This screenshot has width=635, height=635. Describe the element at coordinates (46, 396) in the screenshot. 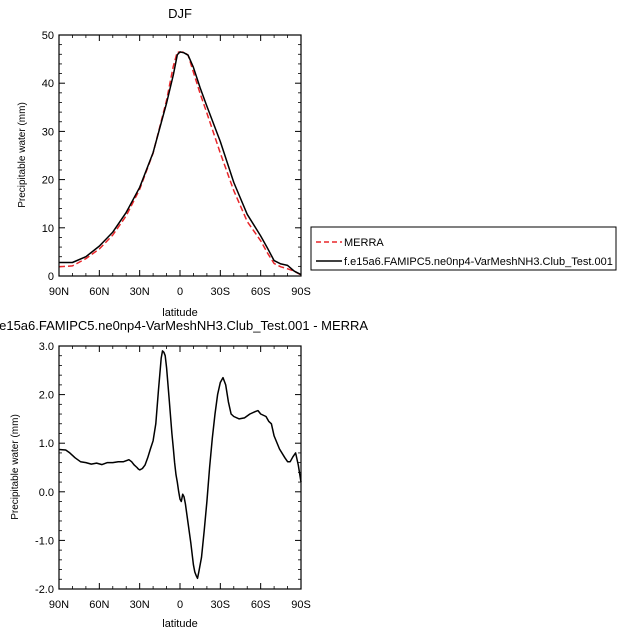

I see `y-tick-label: 2.0` at that location.